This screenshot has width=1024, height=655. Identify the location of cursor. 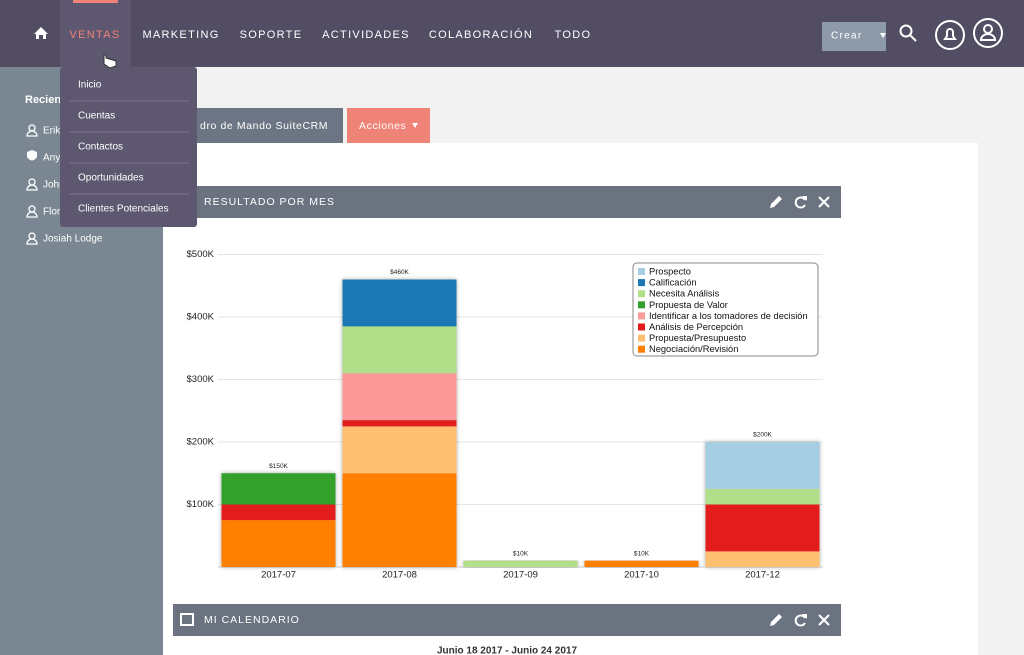
(110, 61).